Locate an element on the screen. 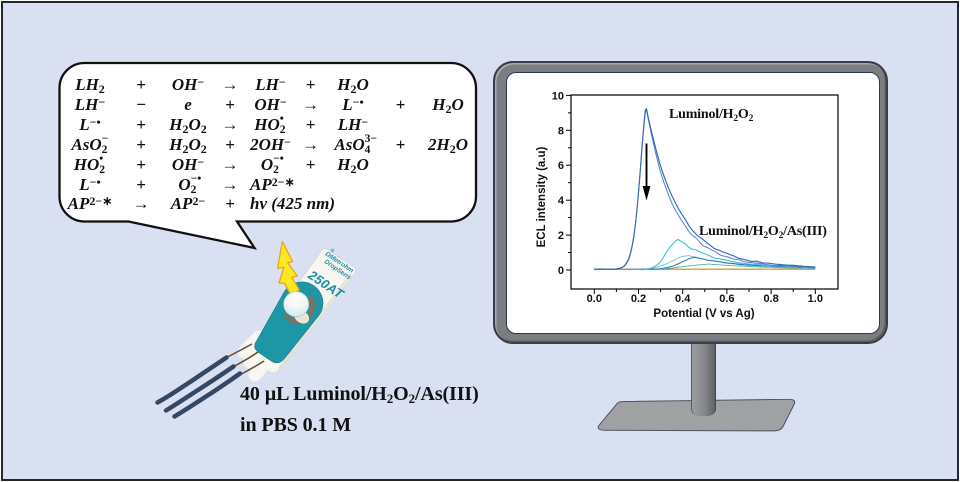 This screenshot has height=482, width=960. svg-text: ECL intensity (a.u) is located at coordinates (542, 196).